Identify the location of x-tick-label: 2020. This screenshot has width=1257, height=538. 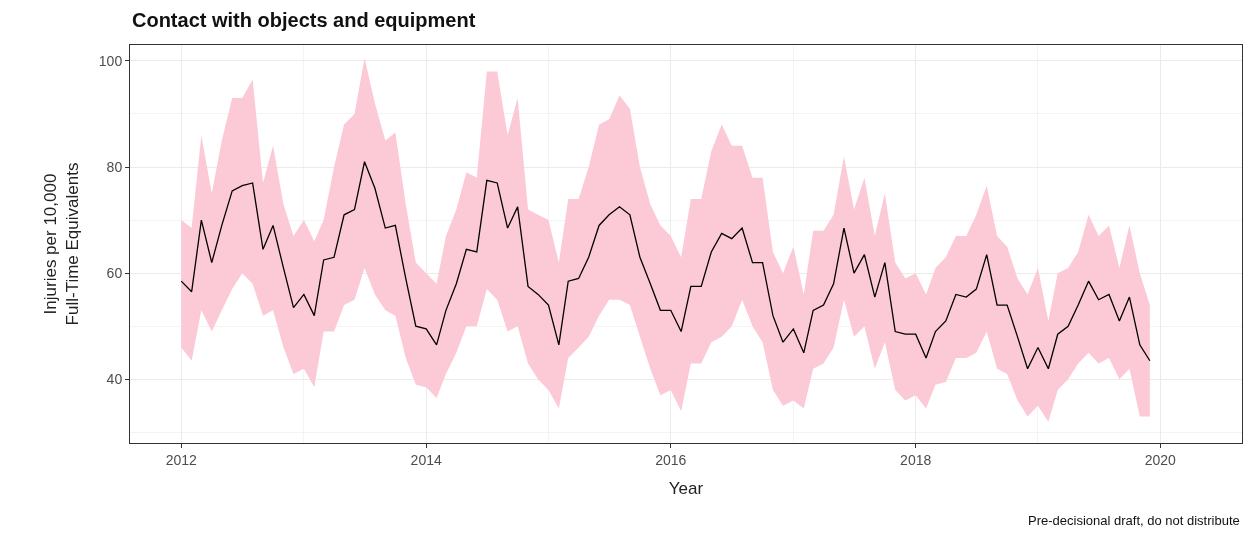
(1160, 459).